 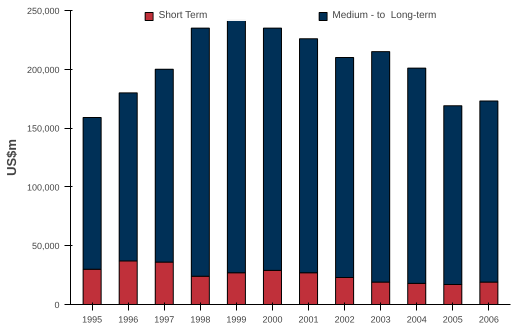 What do you see at coordinates (43, 187) in the screenshot?
I see `y-tick-label: 100,000` at bounding box center [43, 187].